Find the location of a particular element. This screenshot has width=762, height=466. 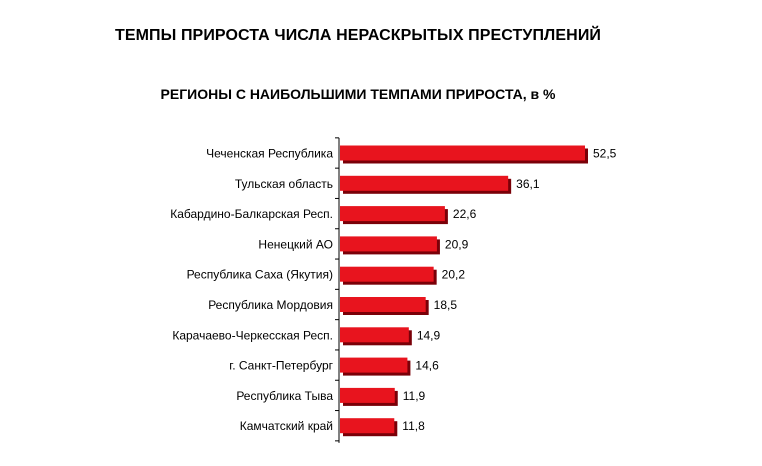

category-label: Чеченская Республика is located at coordinates (269, 154).